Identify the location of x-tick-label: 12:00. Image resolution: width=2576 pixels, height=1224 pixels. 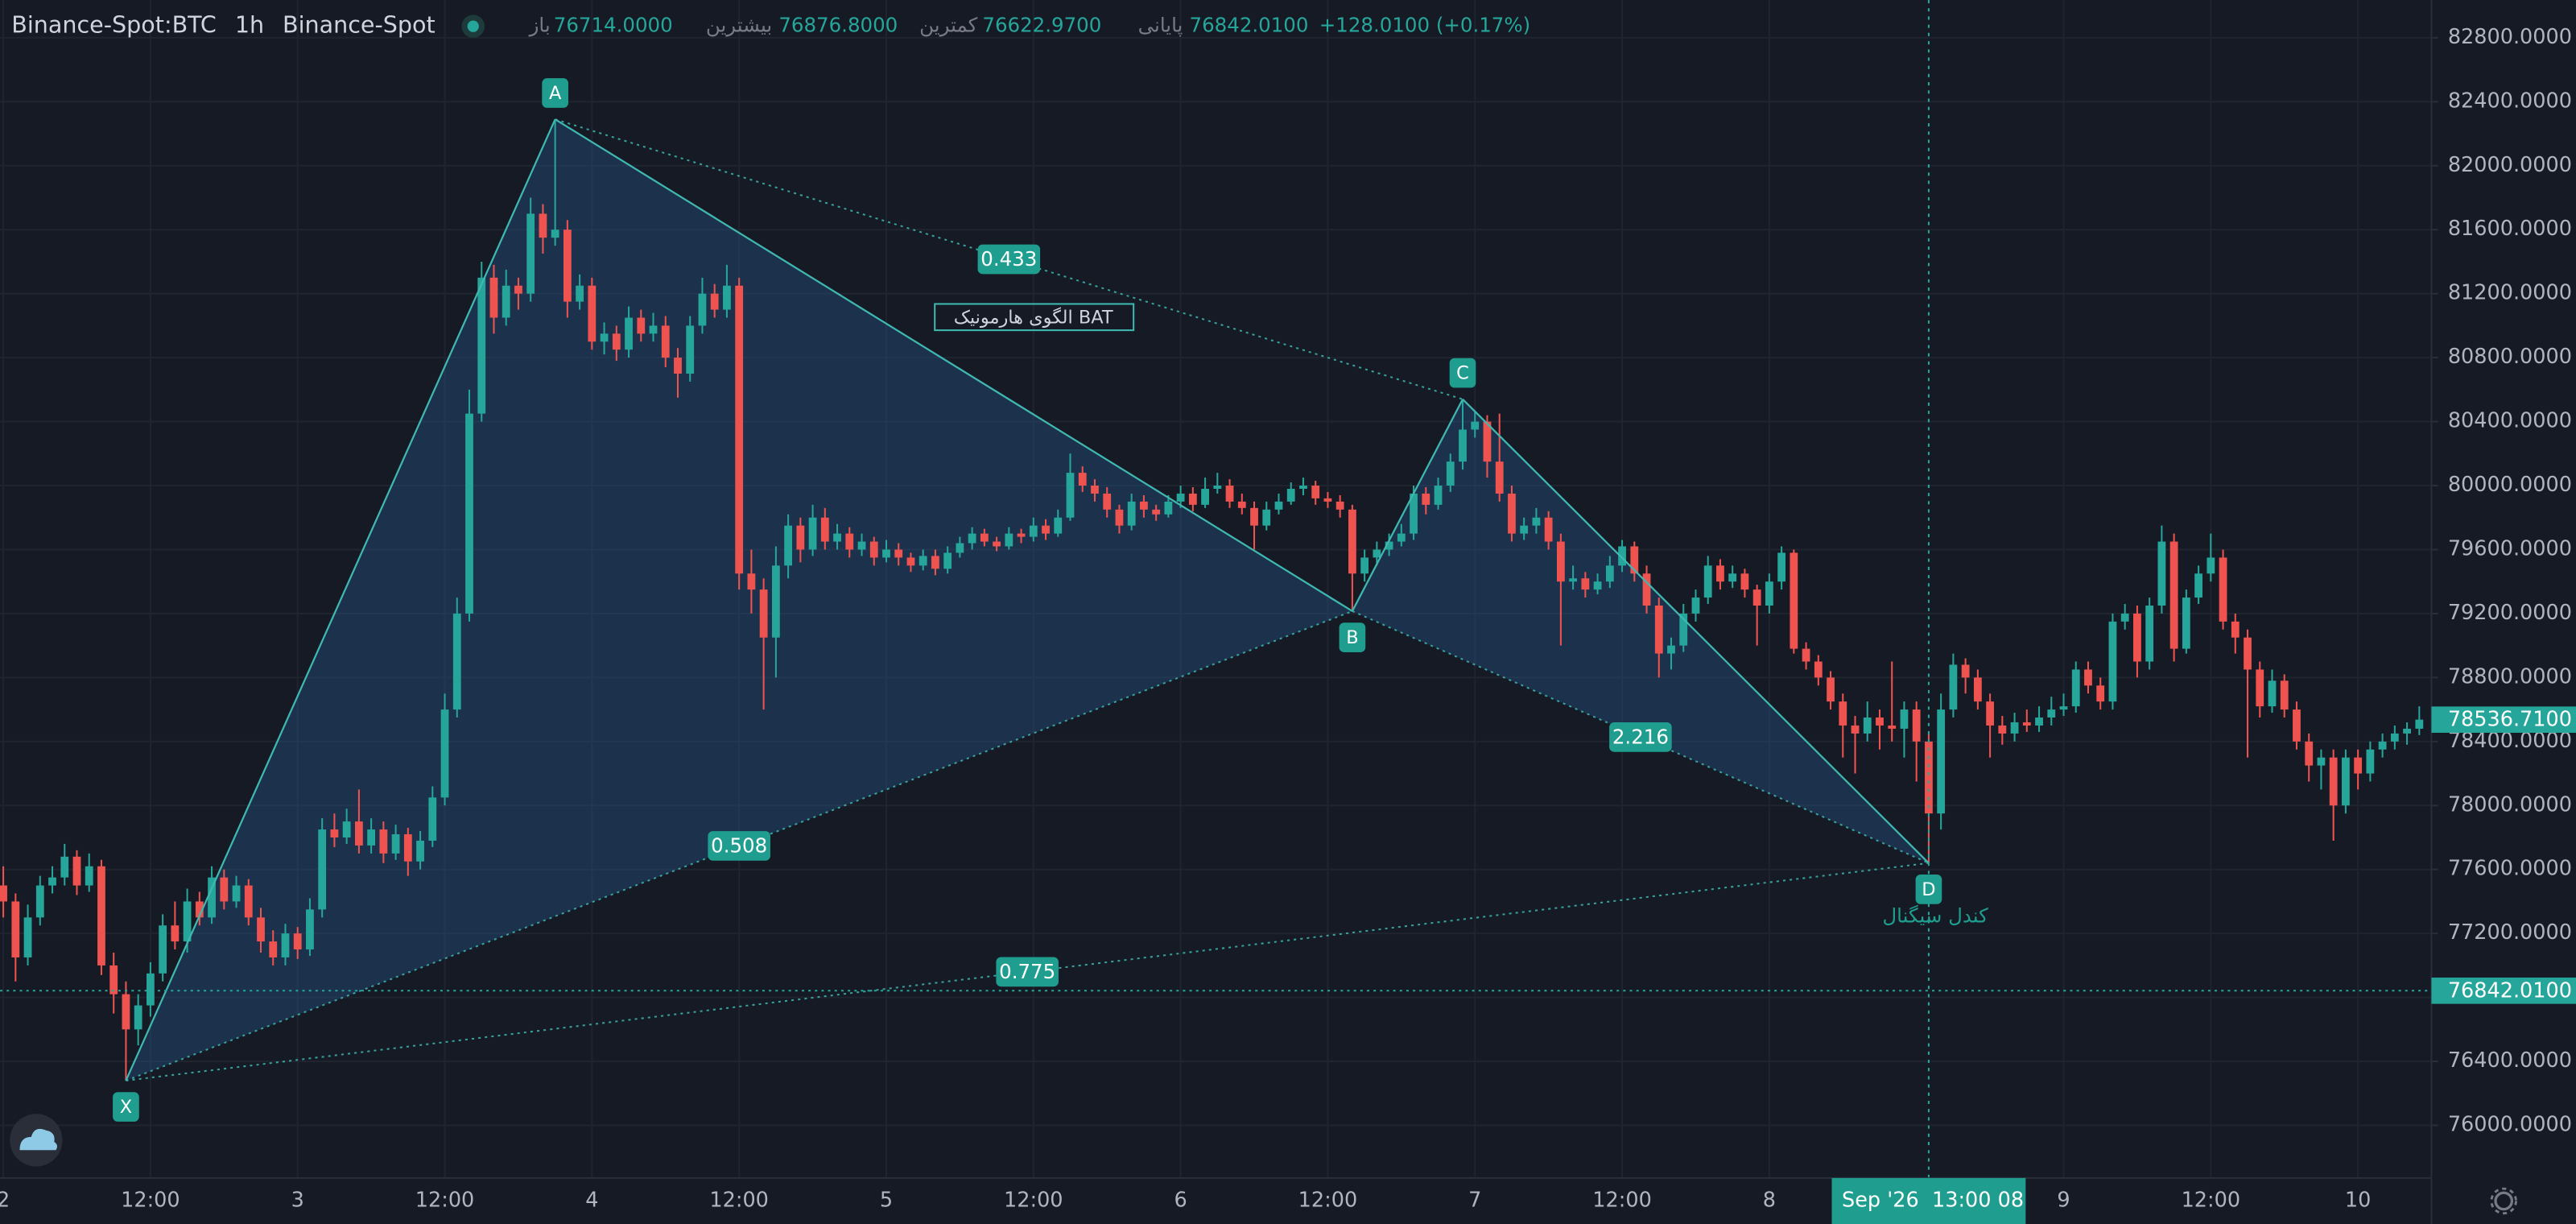
(150, 1200).